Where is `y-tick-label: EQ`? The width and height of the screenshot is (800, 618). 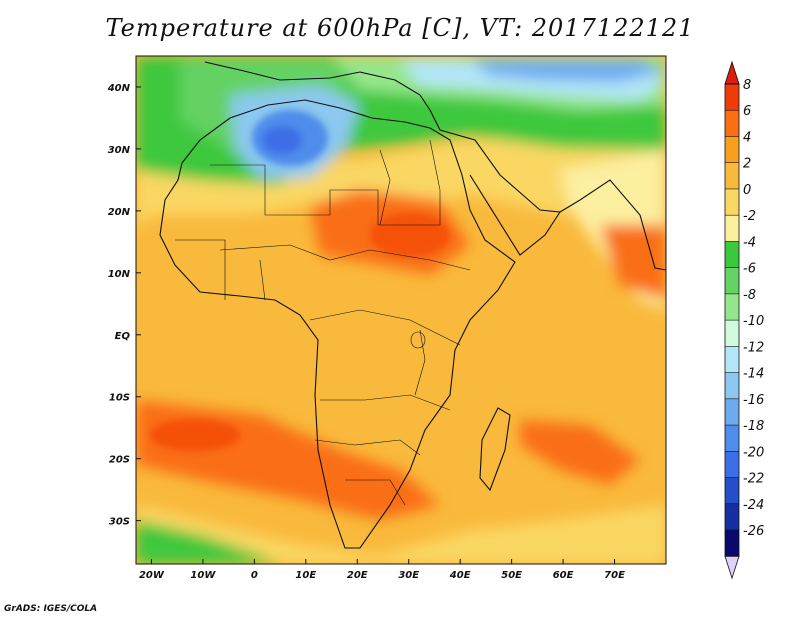
y-tick-label: EQ is located at coordinates (123, 336).